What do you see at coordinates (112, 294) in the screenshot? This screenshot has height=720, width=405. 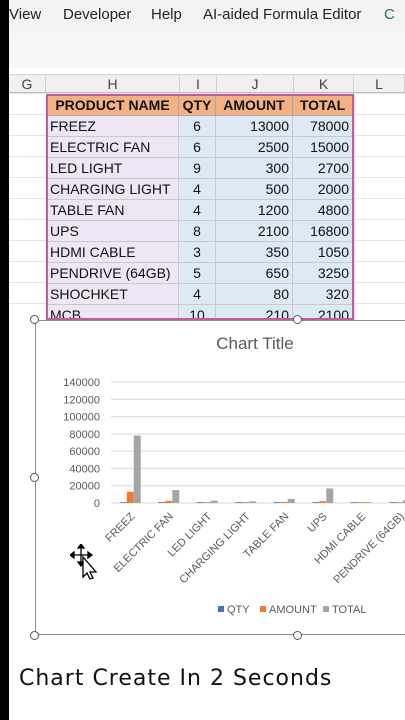 I see `cell-product: SHOCHKET` at bounding box center [112, 294].